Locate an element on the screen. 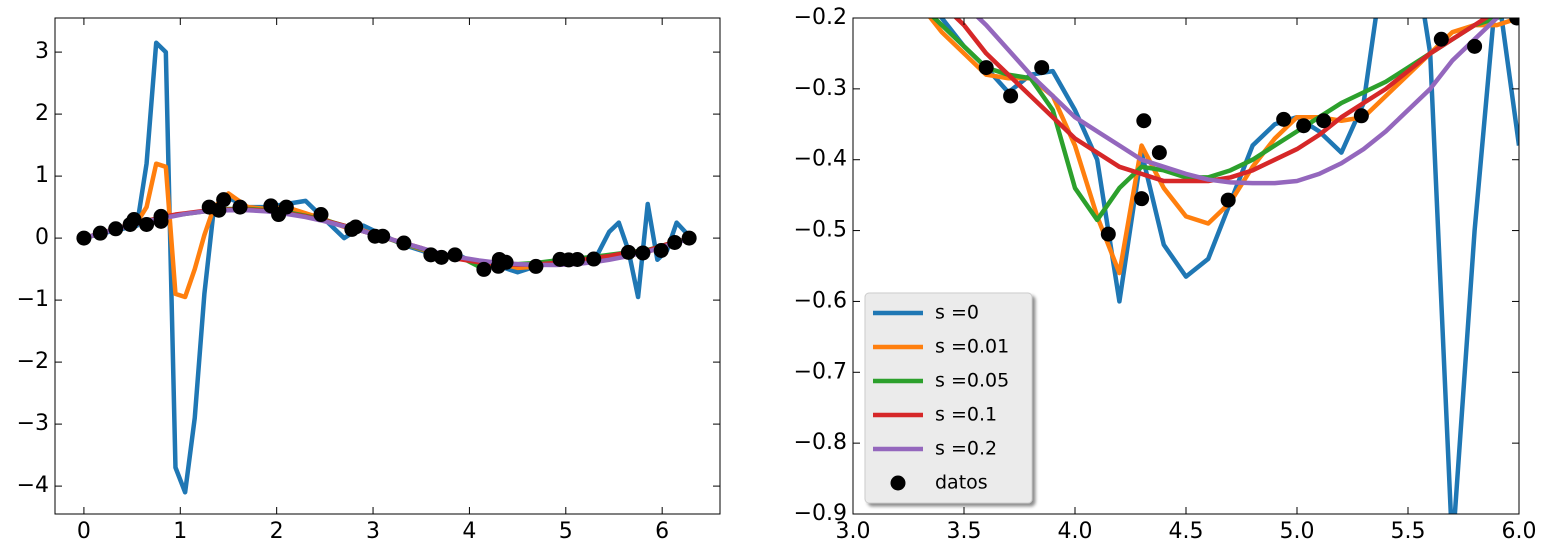 The height and width of the screenshot is (555, 1550). y-tick-label: −0.8 is located at coordinates (820, 442).